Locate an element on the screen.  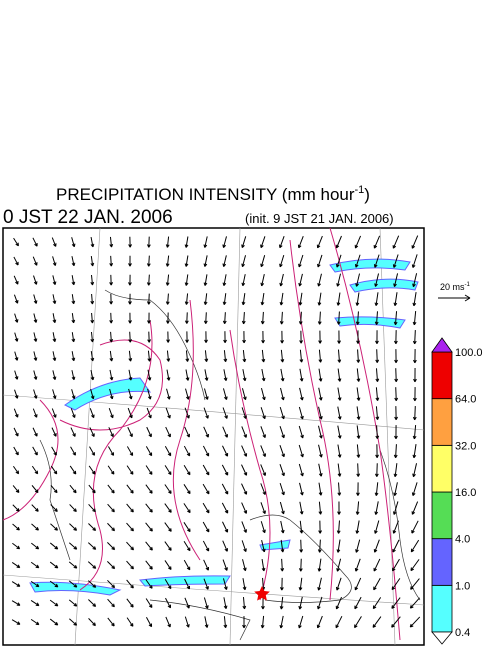
reference-label: 20 ms-1 is located at coordinates (455, 287).